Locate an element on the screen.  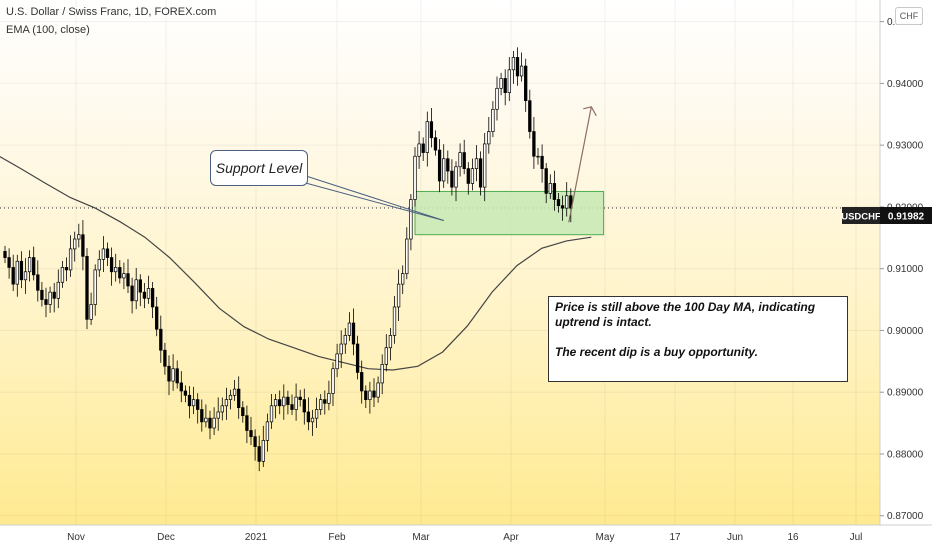
x-tick-label: Mar is located at coordinates (421, 537).